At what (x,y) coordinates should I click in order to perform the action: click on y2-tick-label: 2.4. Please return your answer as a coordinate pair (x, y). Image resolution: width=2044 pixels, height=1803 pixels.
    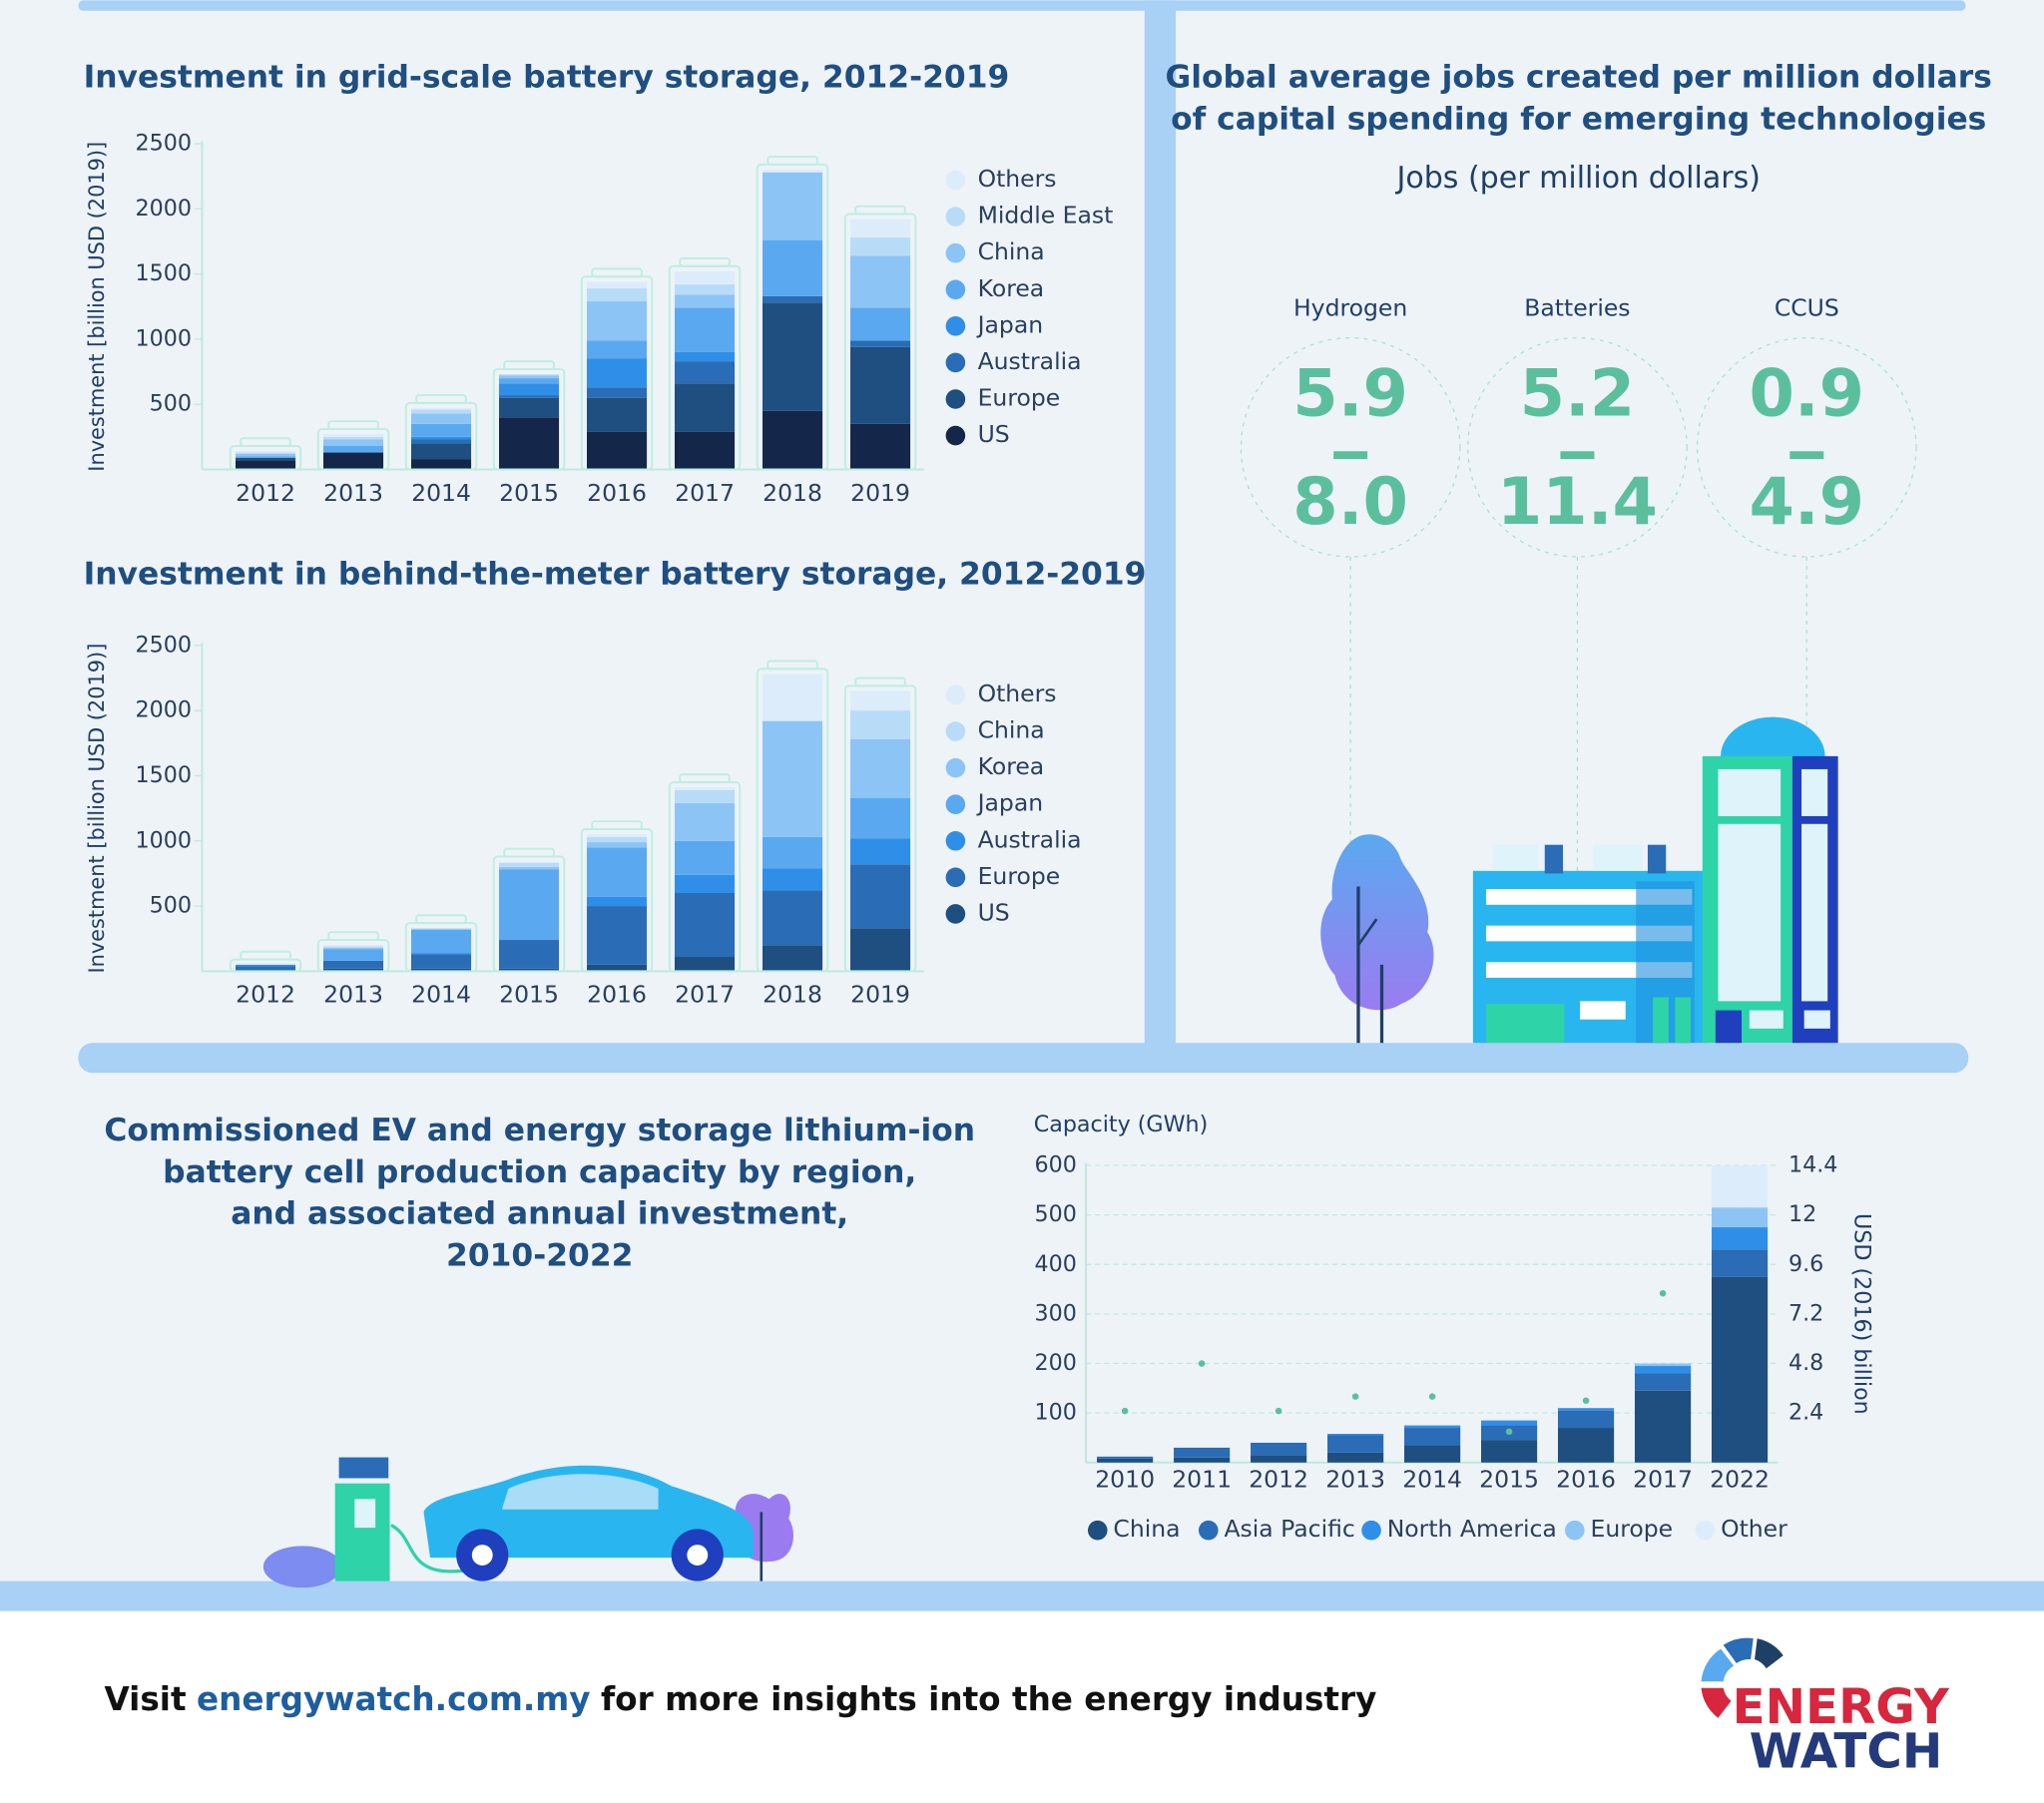
    Looking at the image, I should click on (1805, 1413).